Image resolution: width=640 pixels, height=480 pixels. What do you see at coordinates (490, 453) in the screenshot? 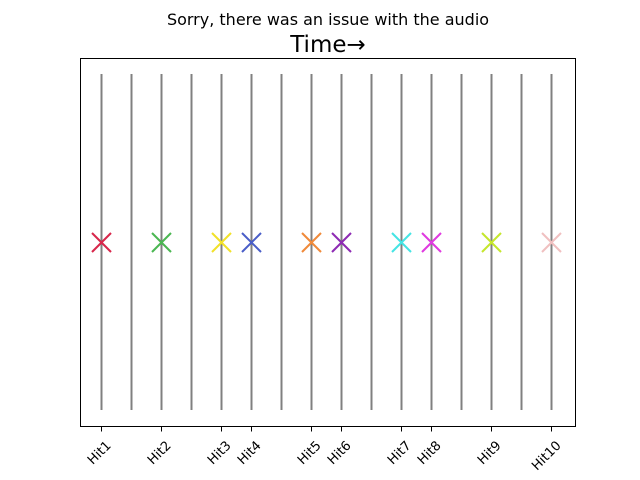
I see `x-tick-label-9: Hit9` at bounding box center [490, 453].